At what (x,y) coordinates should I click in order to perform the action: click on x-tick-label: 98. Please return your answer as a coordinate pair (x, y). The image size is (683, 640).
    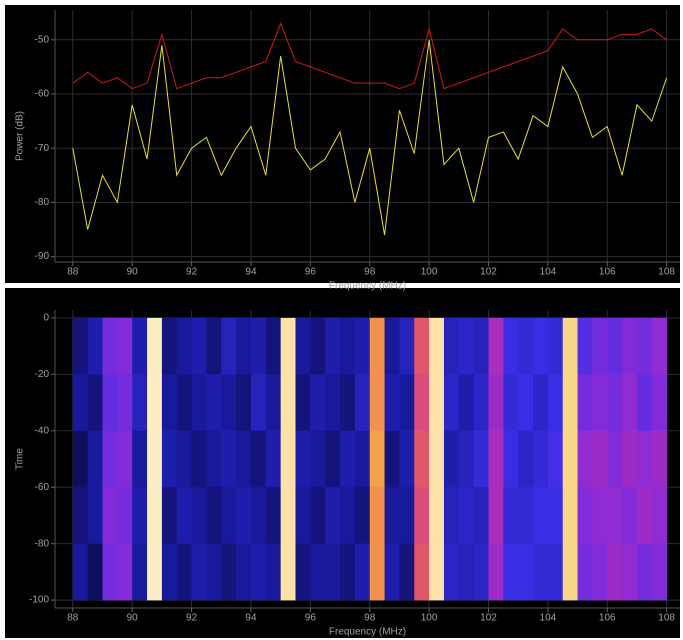
    Looking at the image, I should click on (370, 272).